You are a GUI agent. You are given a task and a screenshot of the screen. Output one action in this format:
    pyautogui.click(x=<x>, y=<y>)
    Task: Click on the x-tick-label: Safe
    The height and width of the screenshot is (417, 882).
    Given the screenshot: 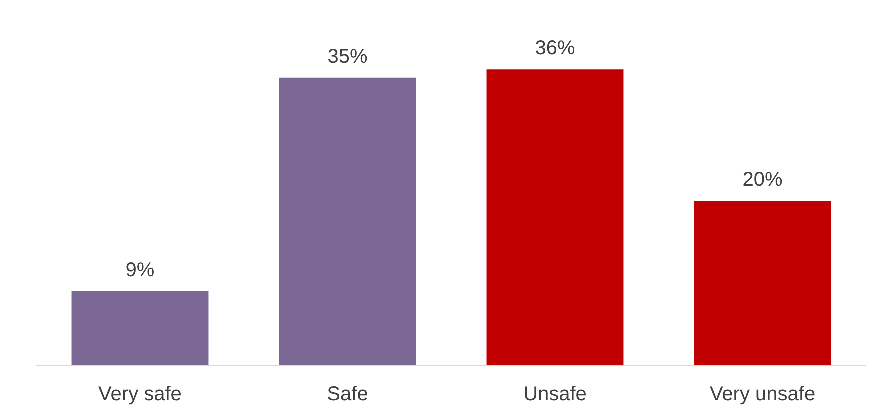 What is the action you would take?
    pyautogui.click(x=347, y=395)
    